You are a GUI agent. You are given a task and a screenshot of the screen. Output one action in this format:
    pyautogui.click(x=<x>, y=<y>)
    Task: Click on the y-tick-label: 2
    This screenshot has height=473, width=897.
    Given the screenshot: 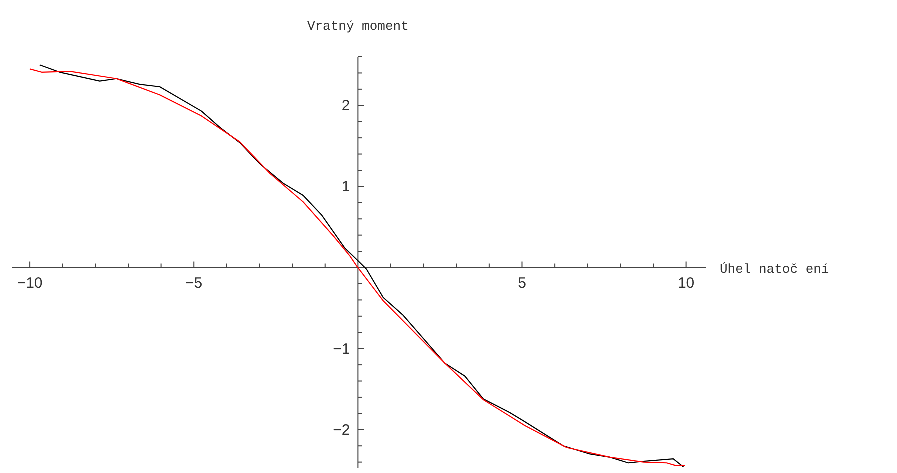 What is the action you would take?
    pyautogui.click(x=346, y=106)
    